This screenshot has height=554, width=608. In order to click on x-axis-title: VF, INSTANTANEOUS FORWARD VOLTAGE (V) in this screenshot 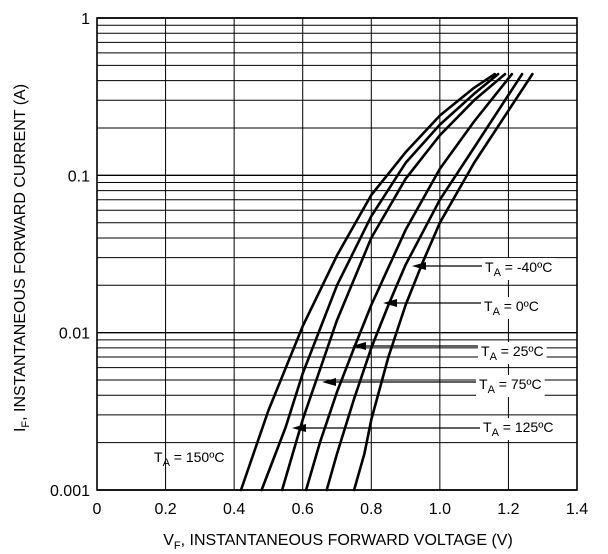, I will do `click(338, 542)`.